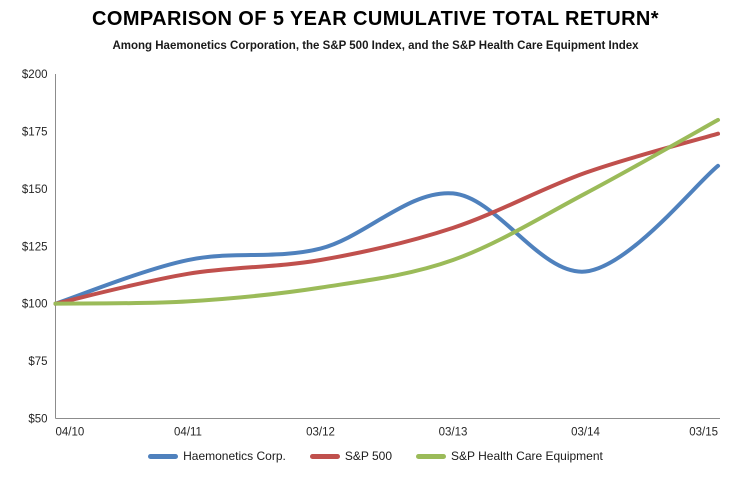 This screenshot has width=751, height=486. I want to click on legend-label-haemonetics-corp: Haemonetics Corp., so click(234, 456).